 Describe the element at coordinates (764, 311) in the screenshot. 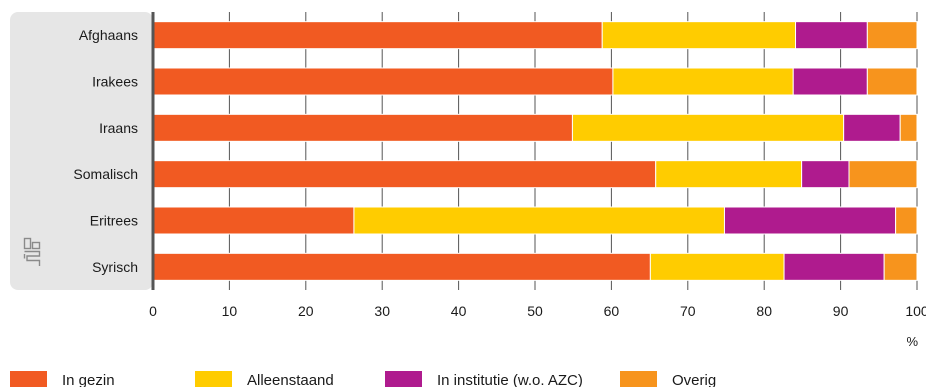

I see `x-tick-label: 80` at that location.